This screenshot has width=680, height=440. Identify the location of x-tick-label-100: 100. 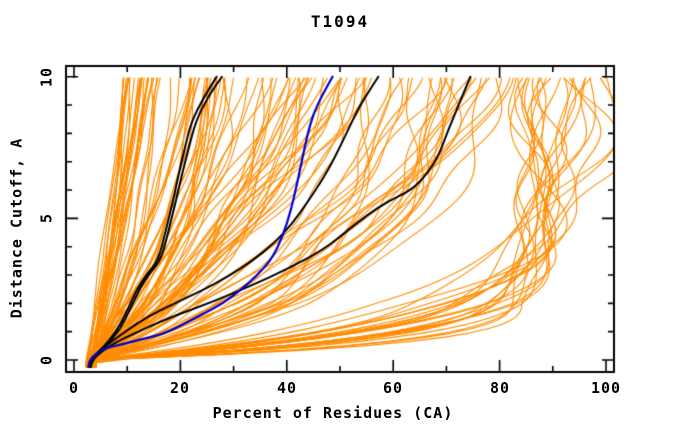
(606, 388).